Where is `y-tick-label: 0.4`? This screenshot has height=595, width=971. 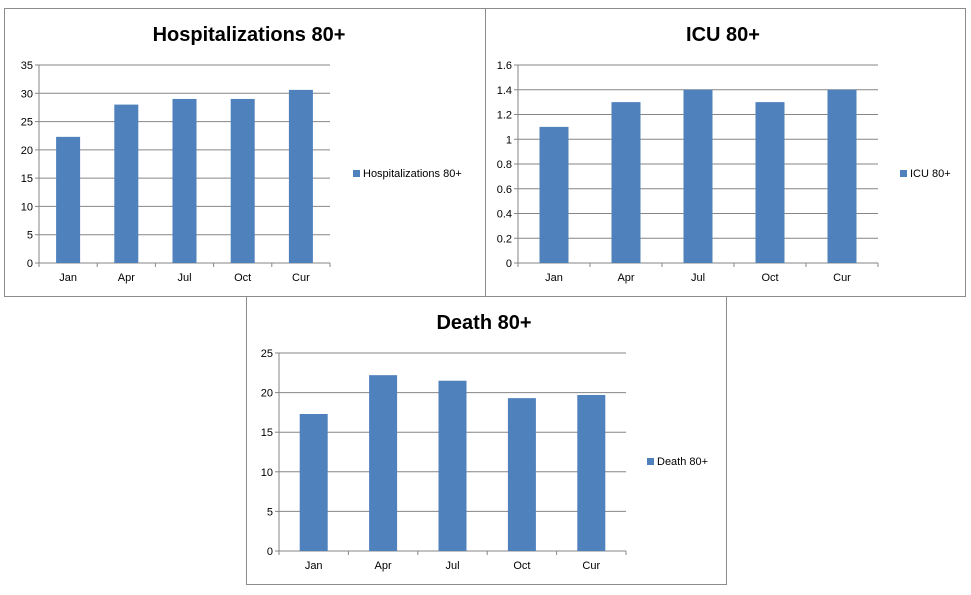 y-tick-label: 0.4 is located at coordinates (504, 215).